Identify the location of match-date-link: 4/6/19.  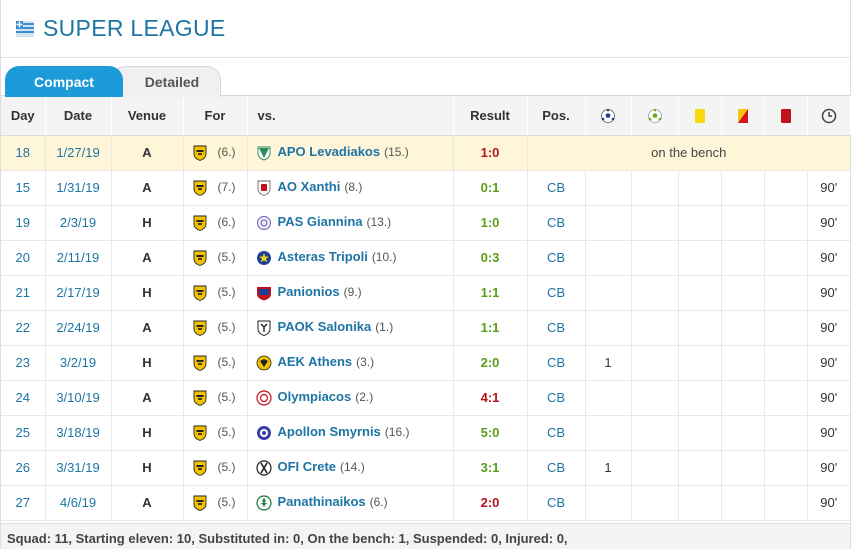
(78, 502).